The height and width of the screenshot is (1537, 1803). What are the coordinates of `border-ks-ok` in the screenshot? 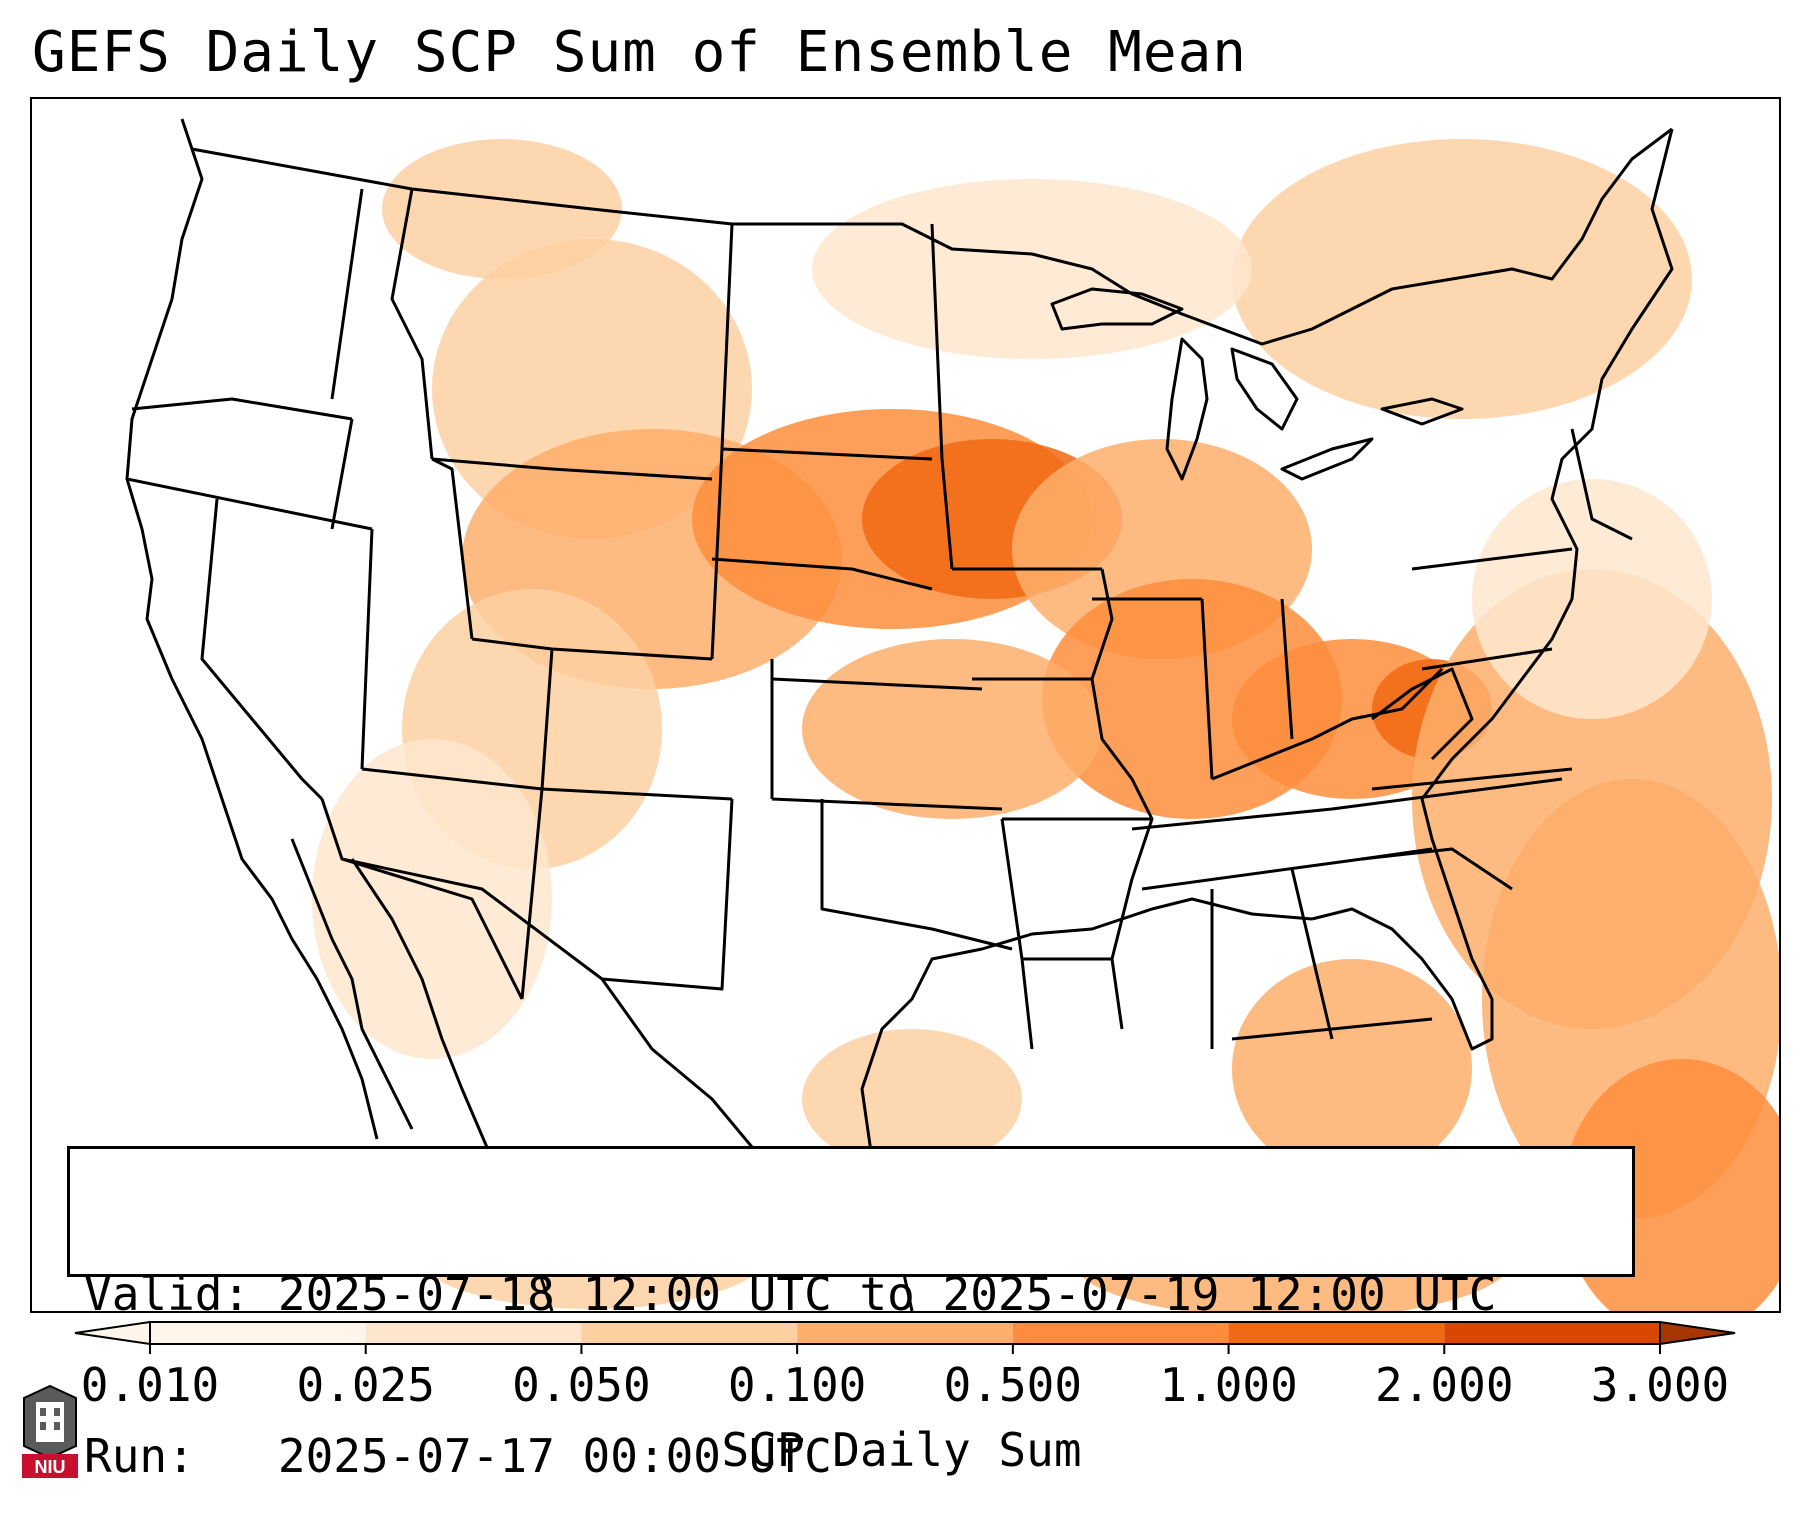 It's located at (887, 804).